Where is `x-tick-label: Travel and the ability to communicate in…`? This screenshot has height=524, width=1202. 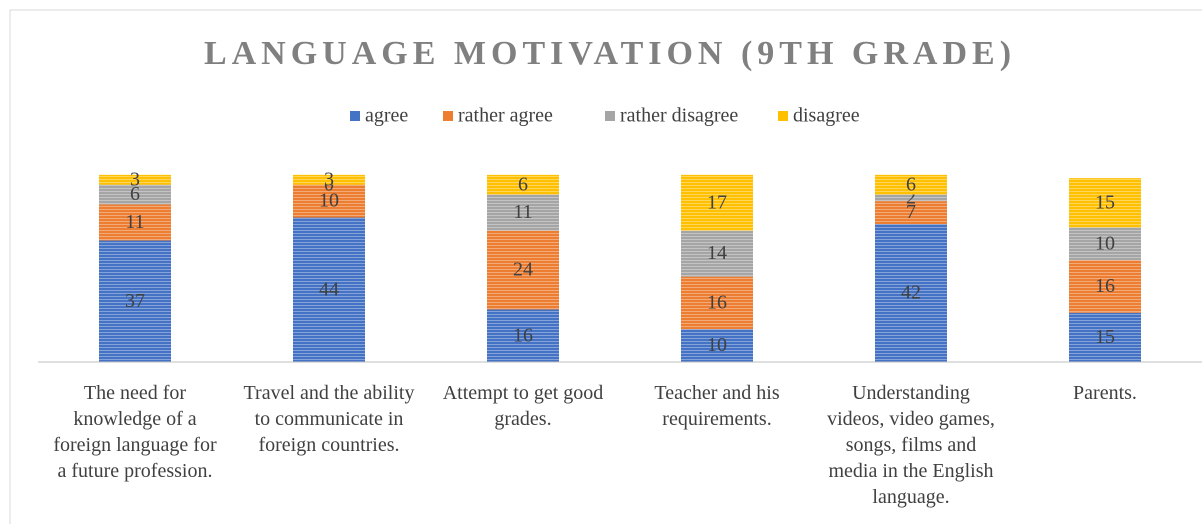
x-tick-label: Travel and the ability to communicate in… is located at coordinates (329, 419).